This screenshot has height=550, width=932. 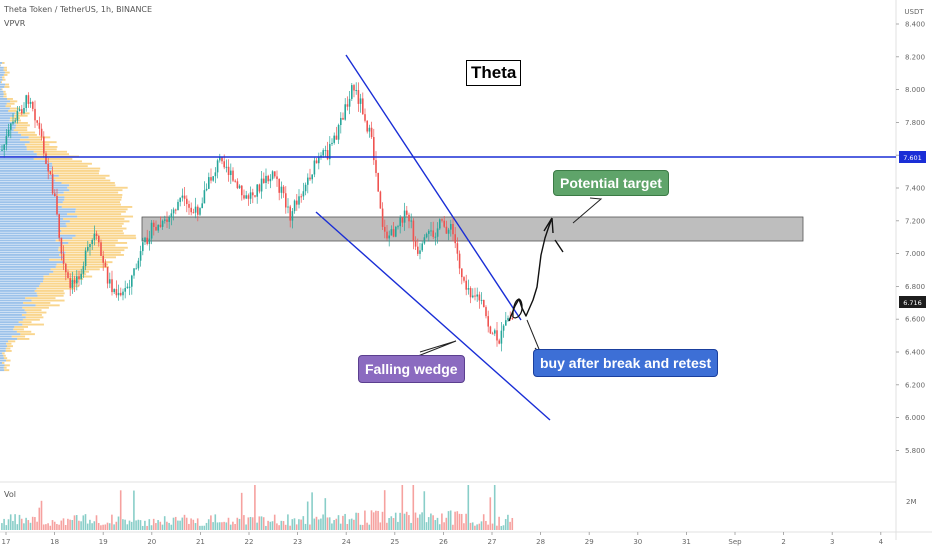 I want to click on title-label: Theta, so click(x=494, y=73).